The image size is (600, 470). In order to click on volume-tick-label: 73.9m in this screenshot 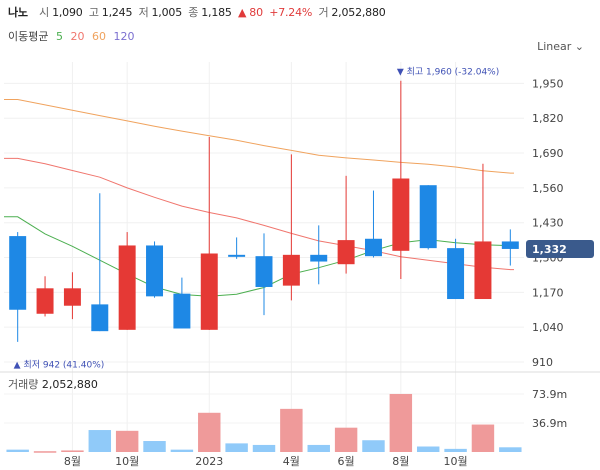, I will do `click(549, 394)`.